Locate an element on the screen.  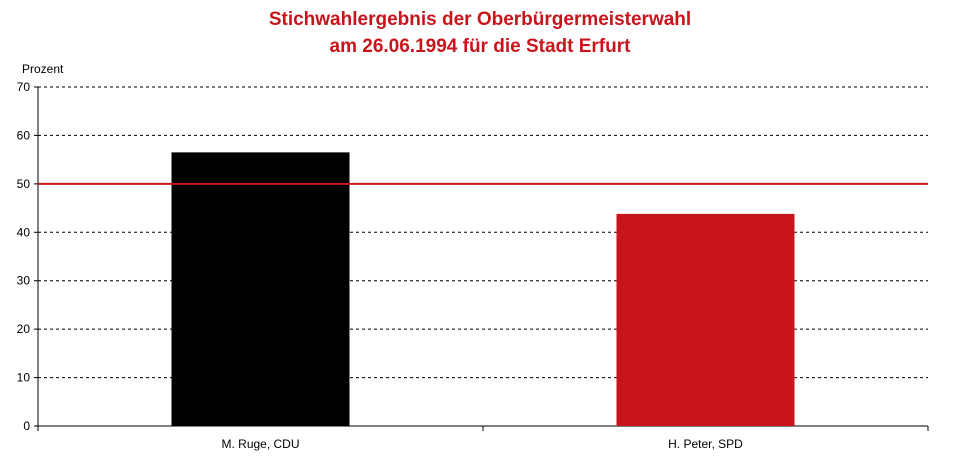
y-tick-label: 30 is located at coordinates (24, 281).